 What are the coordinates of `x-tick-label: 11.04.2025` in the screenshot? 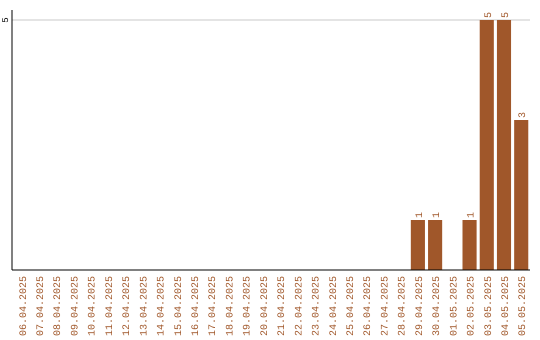 It's located at (110, 306).